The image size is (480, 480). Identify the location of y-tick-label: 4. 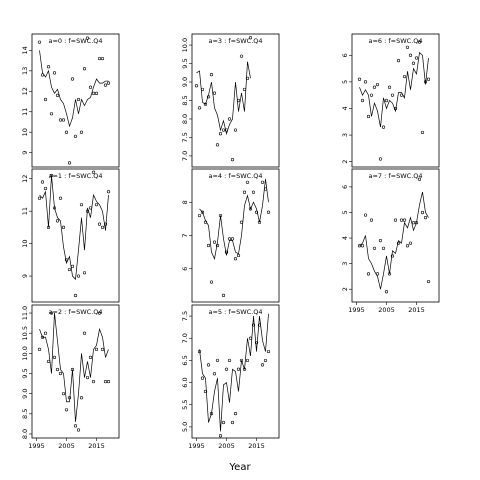
(345, 238).